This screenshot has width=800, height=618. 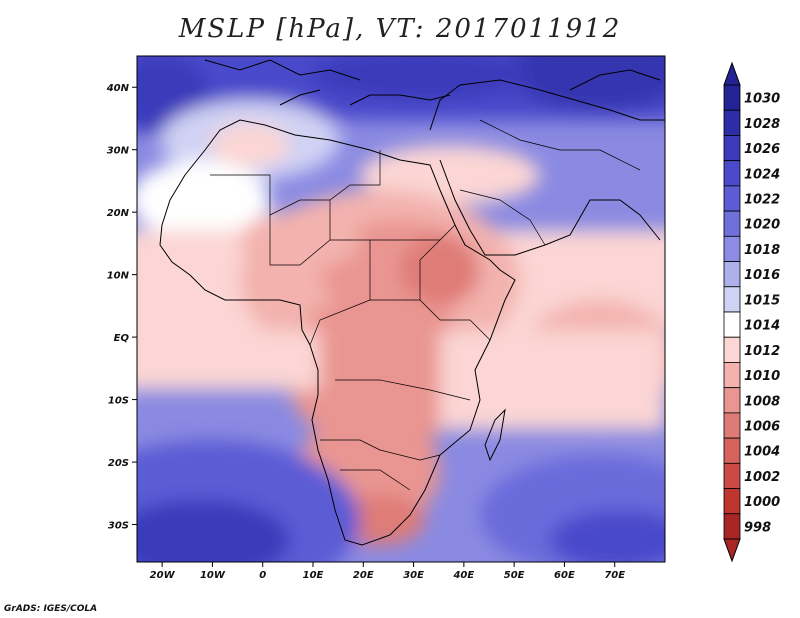 What do you see at coordinates (118, 276) in the screenshot?
I see `lat-tick-label: 10N` at bounding box center [118, 276].